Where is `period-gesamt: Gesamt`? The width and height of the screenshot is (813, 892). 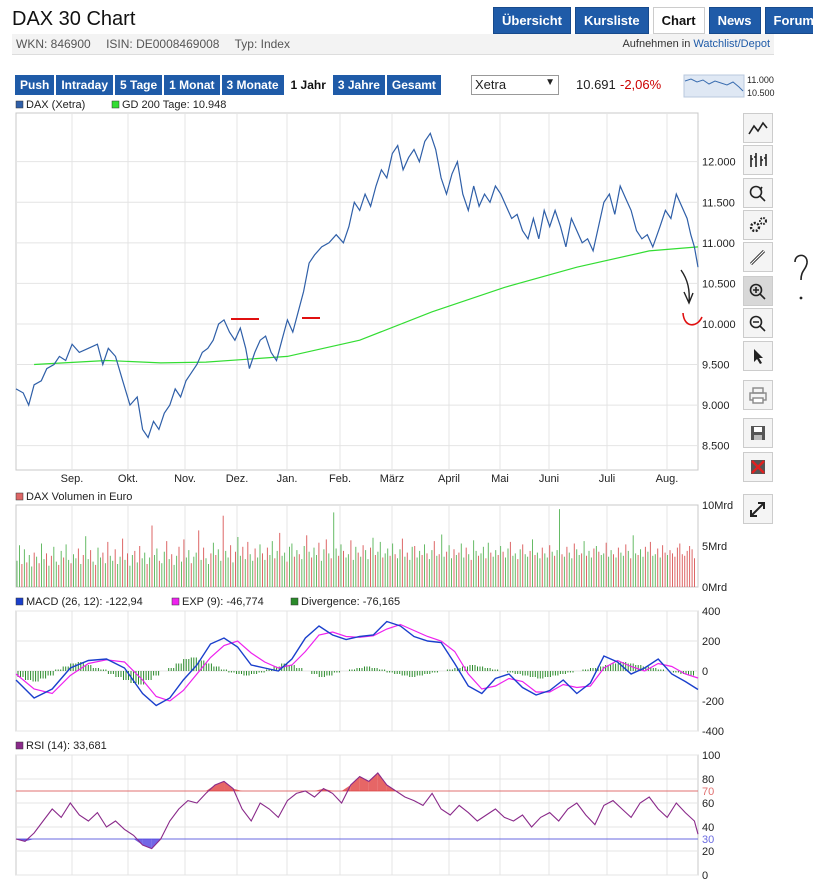 period-gesamt: Gesamt is located at coordinates (413, 85).